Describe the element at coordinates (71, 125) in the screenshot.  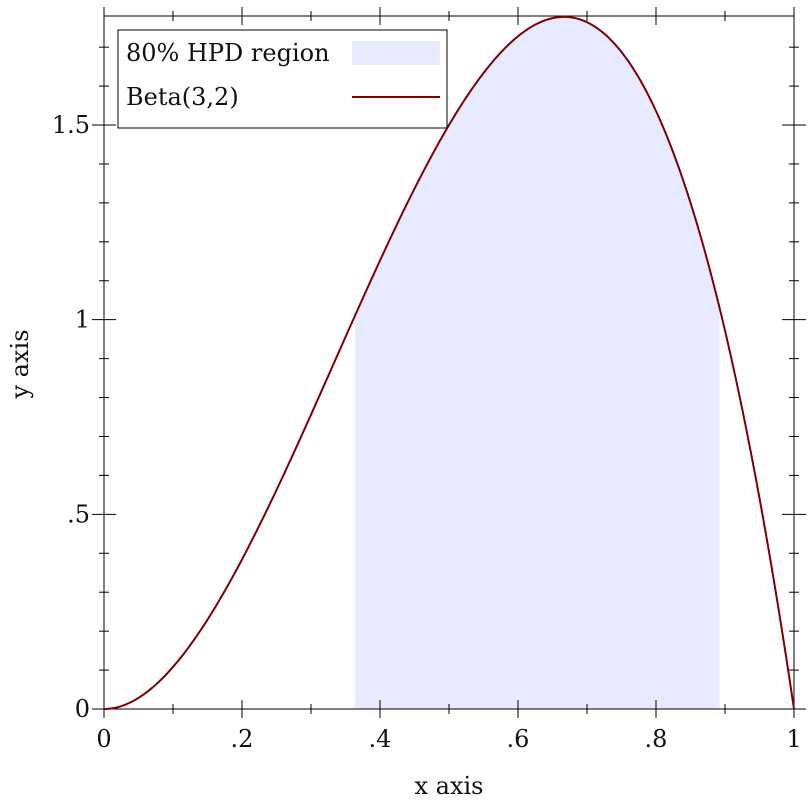
I see `y-tick-label: 1.5` at that location.